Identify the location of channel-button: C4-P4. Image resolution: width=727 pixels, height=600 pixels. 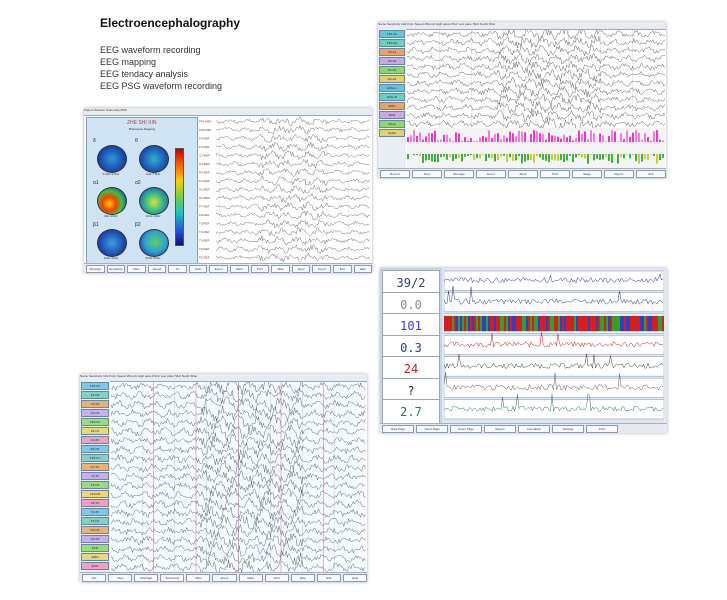
(95, 440).